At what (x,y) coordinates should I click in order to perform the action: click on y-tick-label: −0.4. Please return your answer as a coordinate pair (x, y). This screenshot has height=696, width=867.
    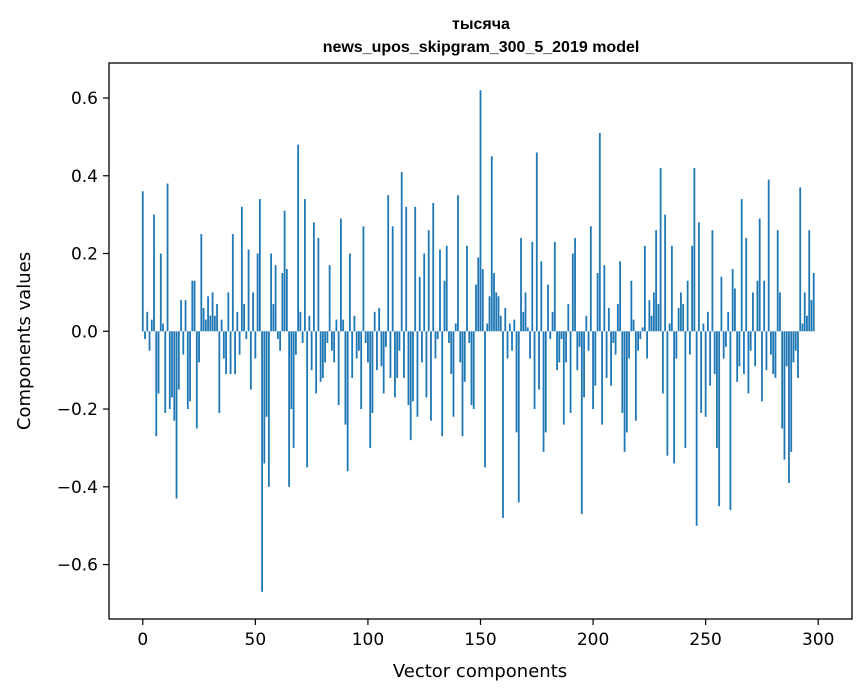
    Looking at the image, I should click on (77, 488).